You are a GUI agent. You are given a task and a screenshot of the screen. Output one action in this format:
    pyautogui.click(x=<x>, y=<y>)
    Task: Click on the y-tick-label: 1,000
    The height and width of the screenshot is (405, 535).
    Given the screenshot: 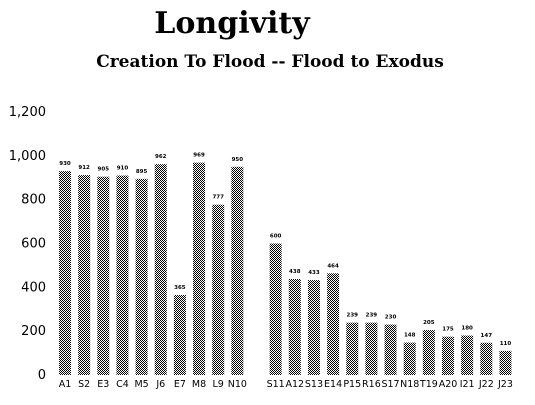 What is the action you would take?
    pyautogui.click(x=27, y=156)
    